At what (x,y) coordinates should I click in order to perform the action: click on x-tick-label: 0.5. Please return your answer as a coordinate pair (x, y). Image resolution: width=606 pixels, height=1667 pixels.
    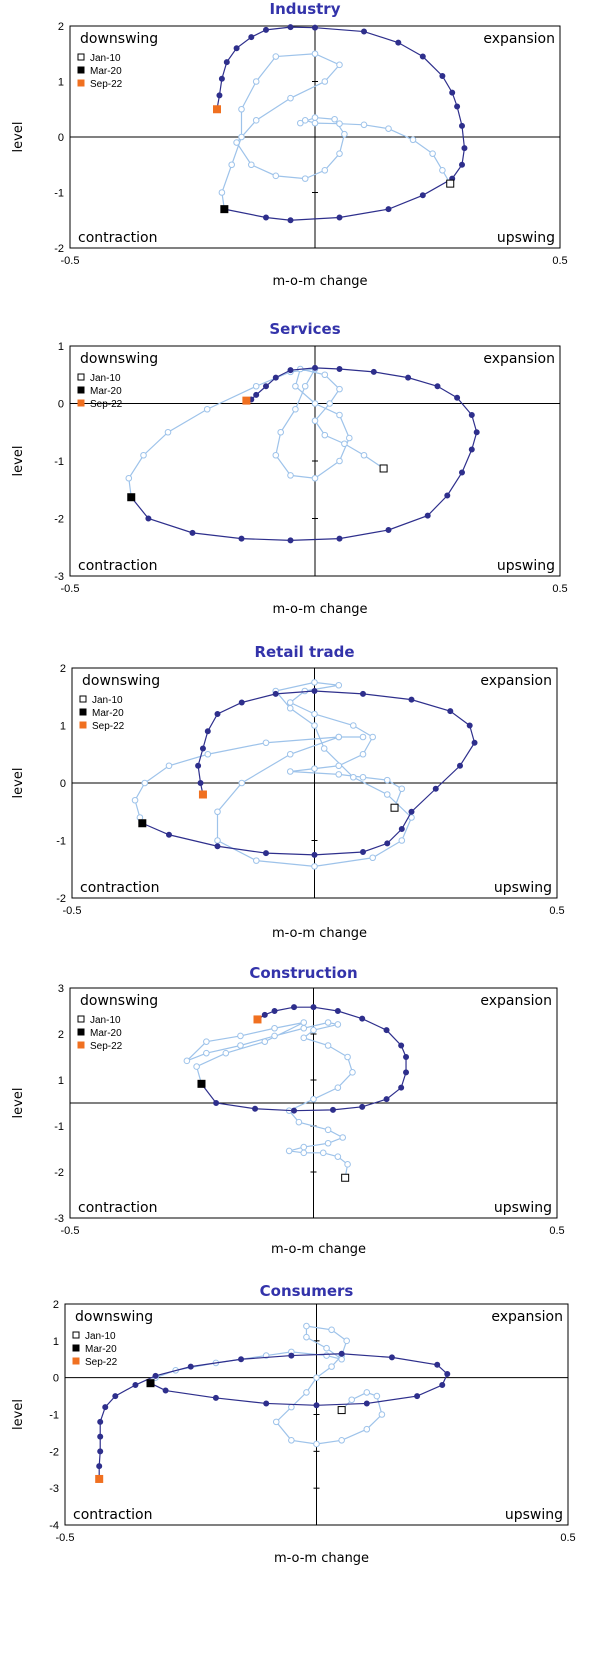
    Looking at the image, I should click on (556, 1231).